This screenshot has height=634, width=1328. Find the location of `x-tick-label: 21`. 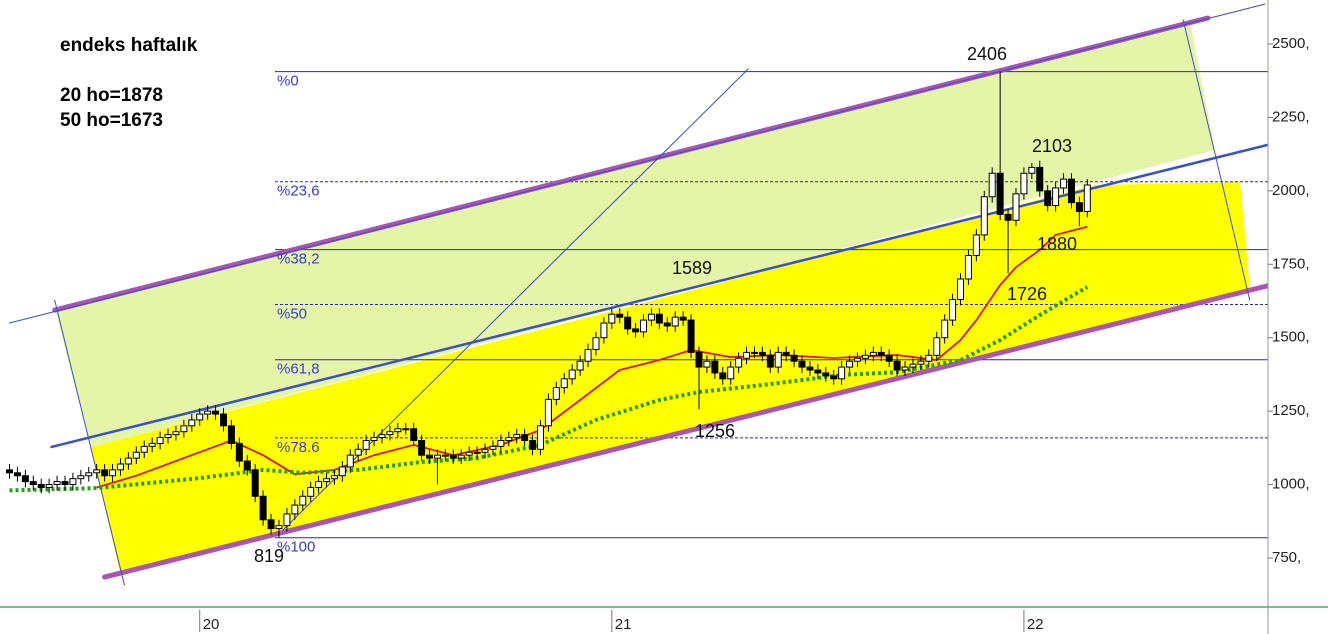

x-tick-label: 21 is located at coordinates (623, 624).